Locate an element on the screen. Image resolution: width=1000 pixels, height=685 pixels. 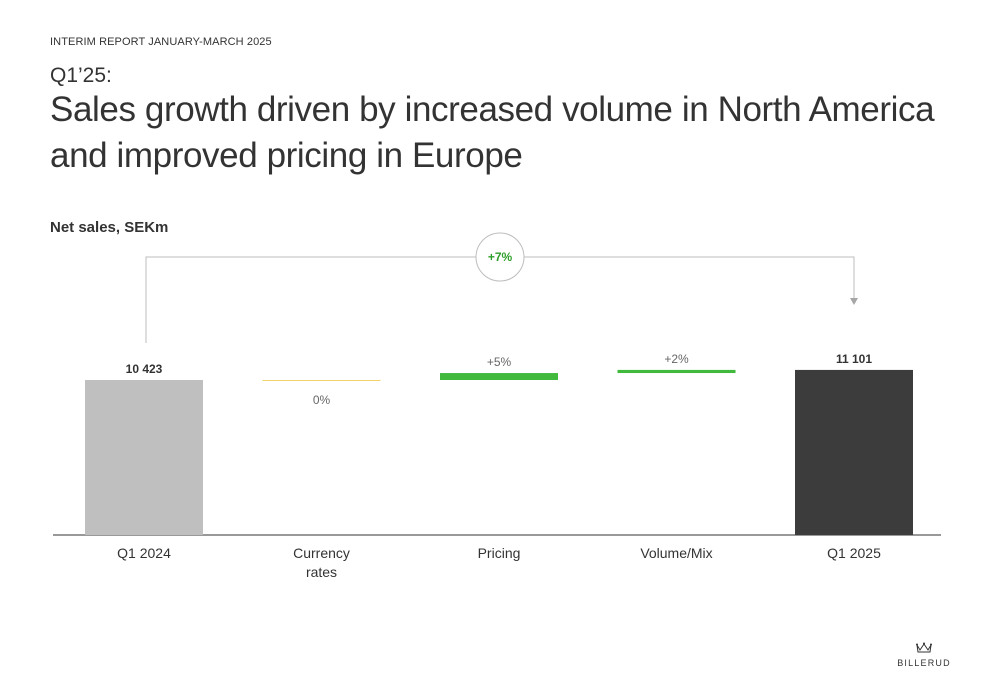
billerud-logo: BILLERUD is located at coordinates (924, 654).